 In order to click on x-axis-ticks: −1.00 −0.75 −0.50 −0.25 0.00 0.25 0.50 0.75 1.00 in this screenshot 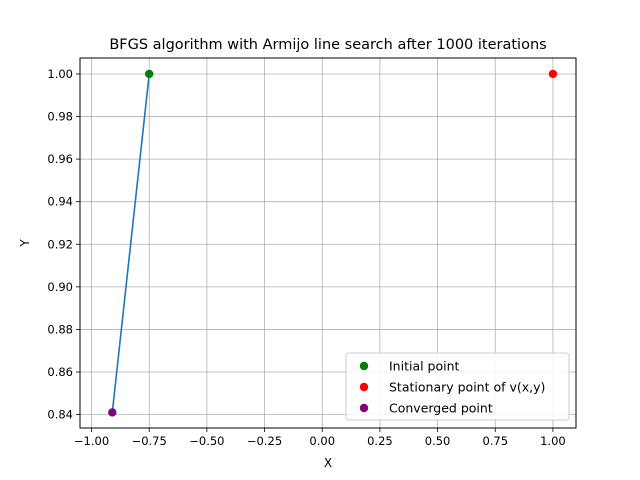, I will do `click(320, 438)`.